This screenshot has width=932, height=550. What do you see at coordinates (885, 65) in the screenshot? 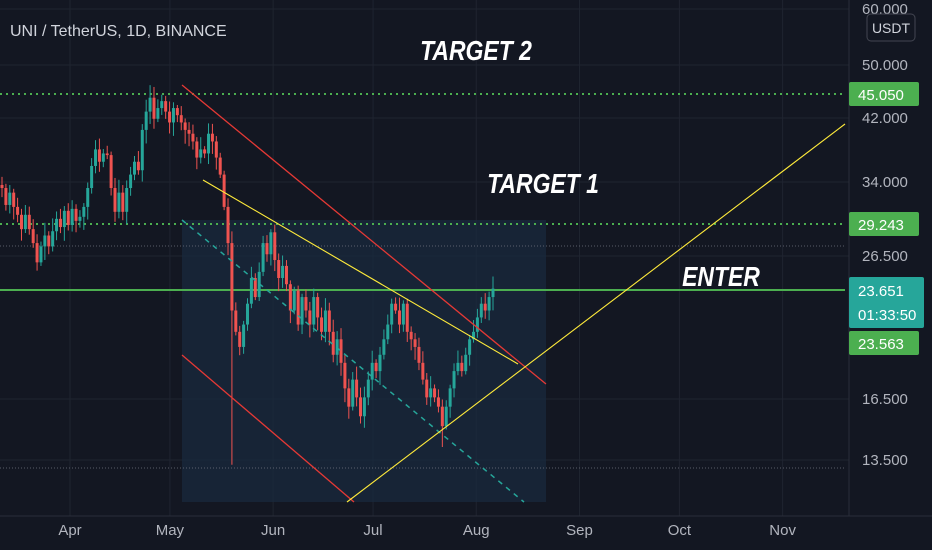
I see `price-tick-label: 50.000` at bounding box center [885, 65].